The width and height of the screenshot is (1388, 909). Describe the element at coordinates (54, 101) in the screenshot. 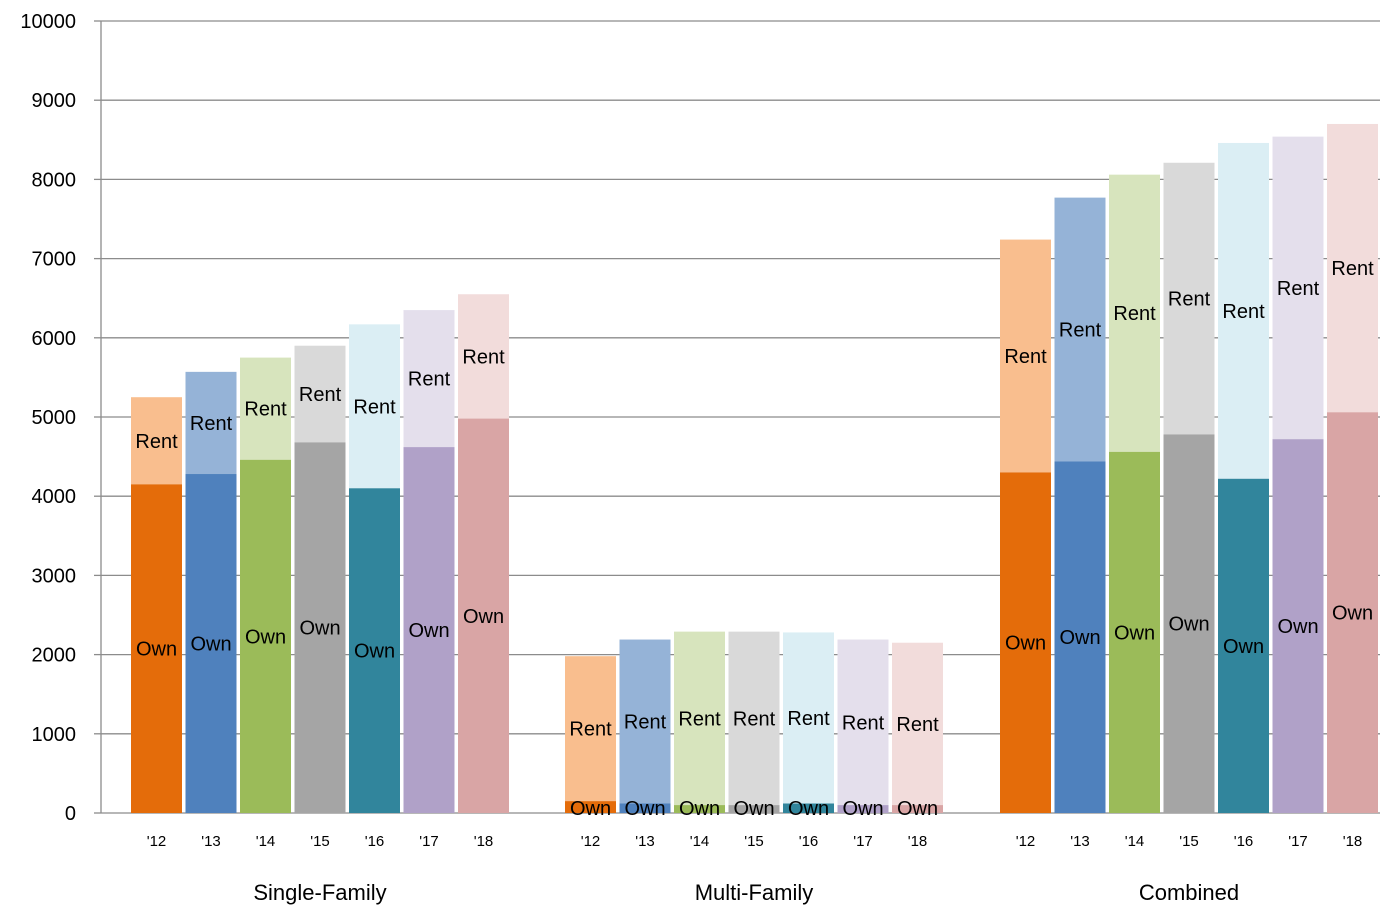

I see `y-tick-label: 9000` at that location.